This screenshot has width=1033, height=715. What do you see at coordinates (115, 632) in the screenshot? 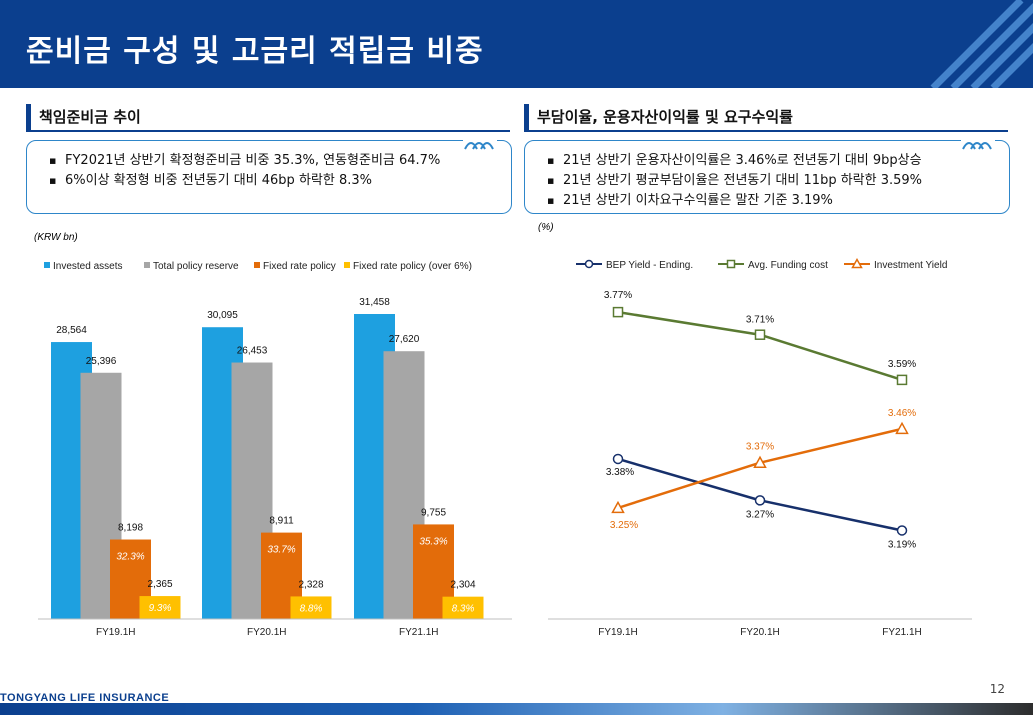
I see `bar-x-tick-label: FY19.1H` at bounding box center [115, 632].